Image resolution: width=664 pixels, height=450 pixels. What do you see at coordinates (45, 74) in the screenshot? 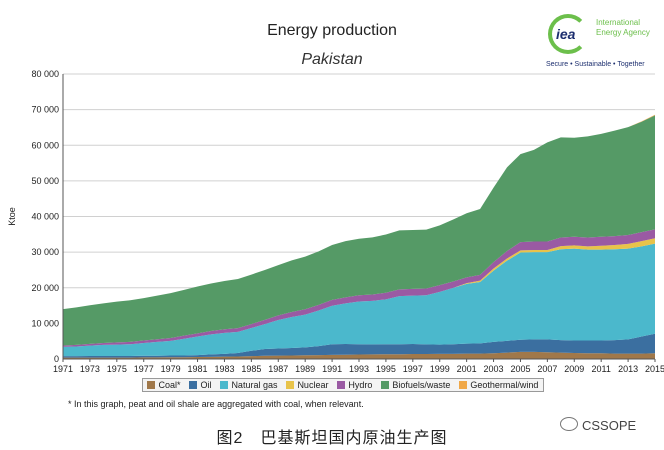
I see `y-tick-label: 80 000` at bounding box center [45, 74].